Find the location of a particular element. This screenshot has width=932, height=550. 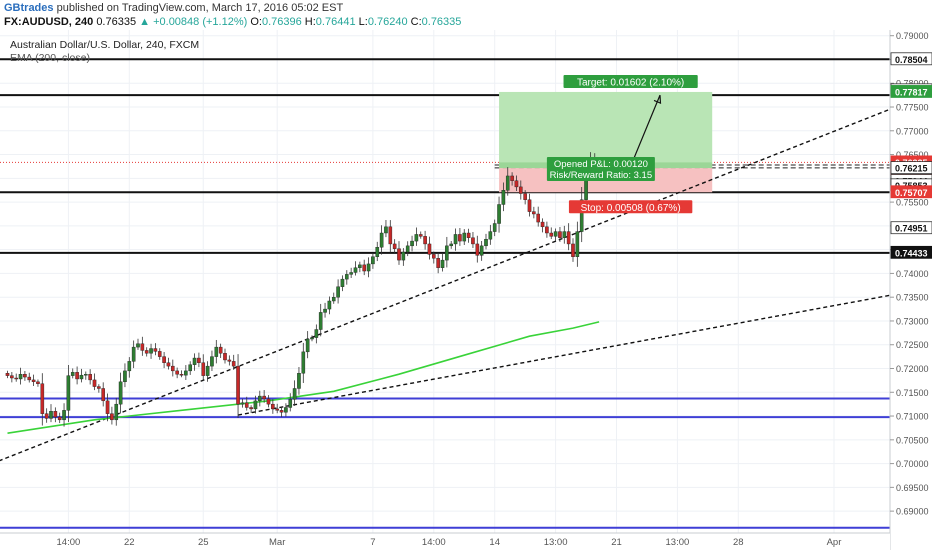

price-badge: 0.76215 is located at coordinates (911, 169).